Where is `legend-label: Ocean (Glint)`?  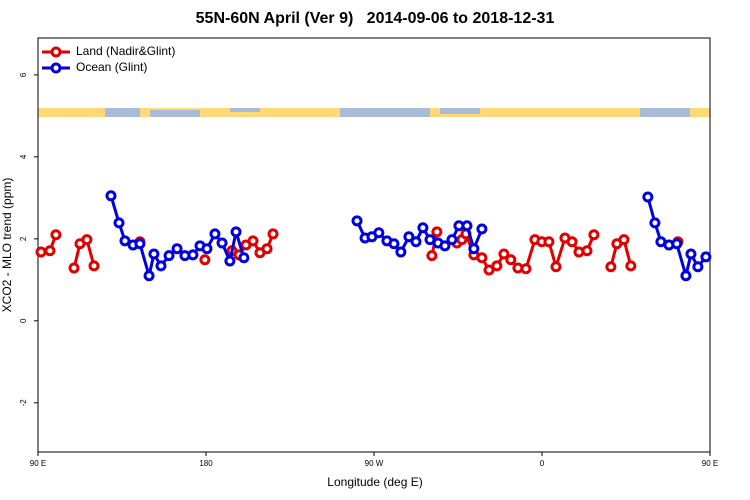
legend-label: Ocean (Glint) is located at coordinates (111, 67).